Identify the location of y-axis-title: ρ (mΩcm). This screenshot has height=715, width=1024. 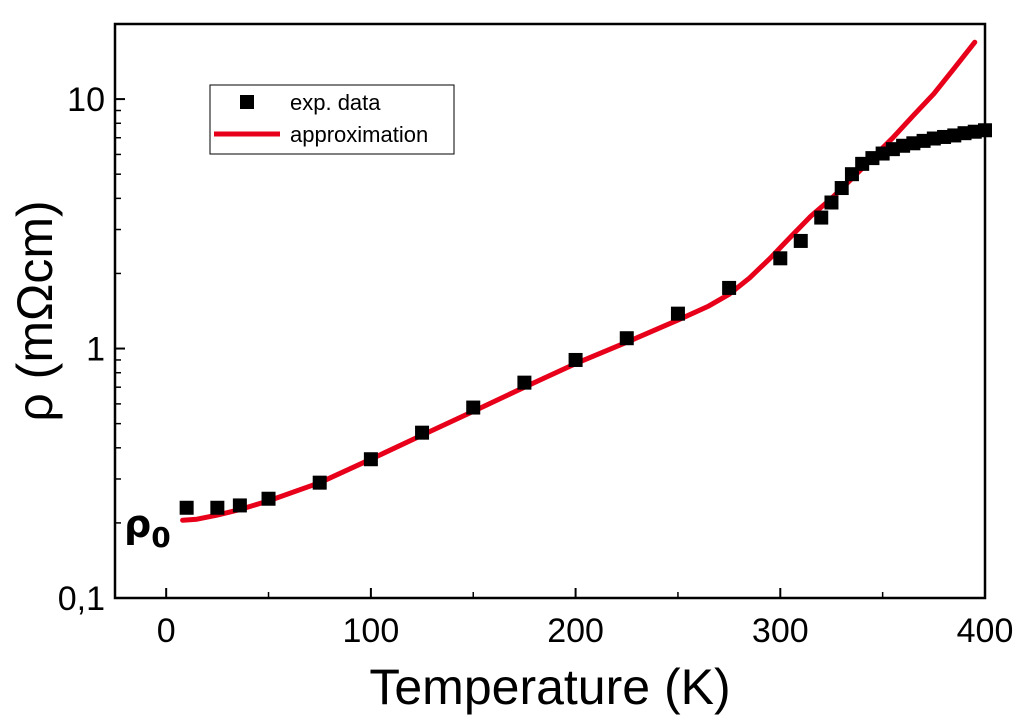
(35, 310).